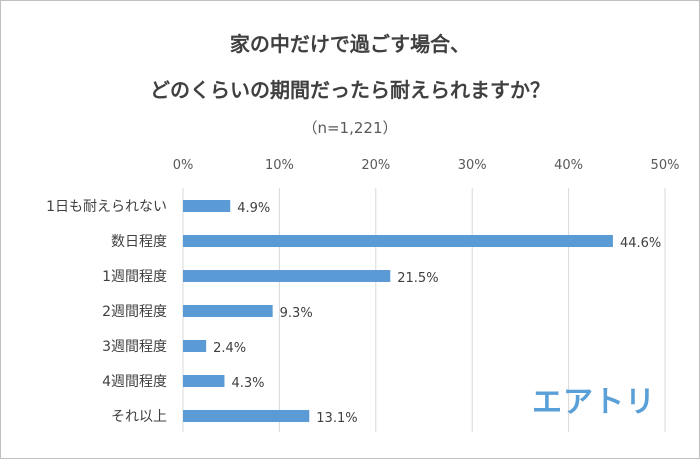 The width and height of the screenshot is (700, 459). Describe the element at coordinates (640, 243) in the screenshot. I see `value-label-1: 44.6%` at that location.